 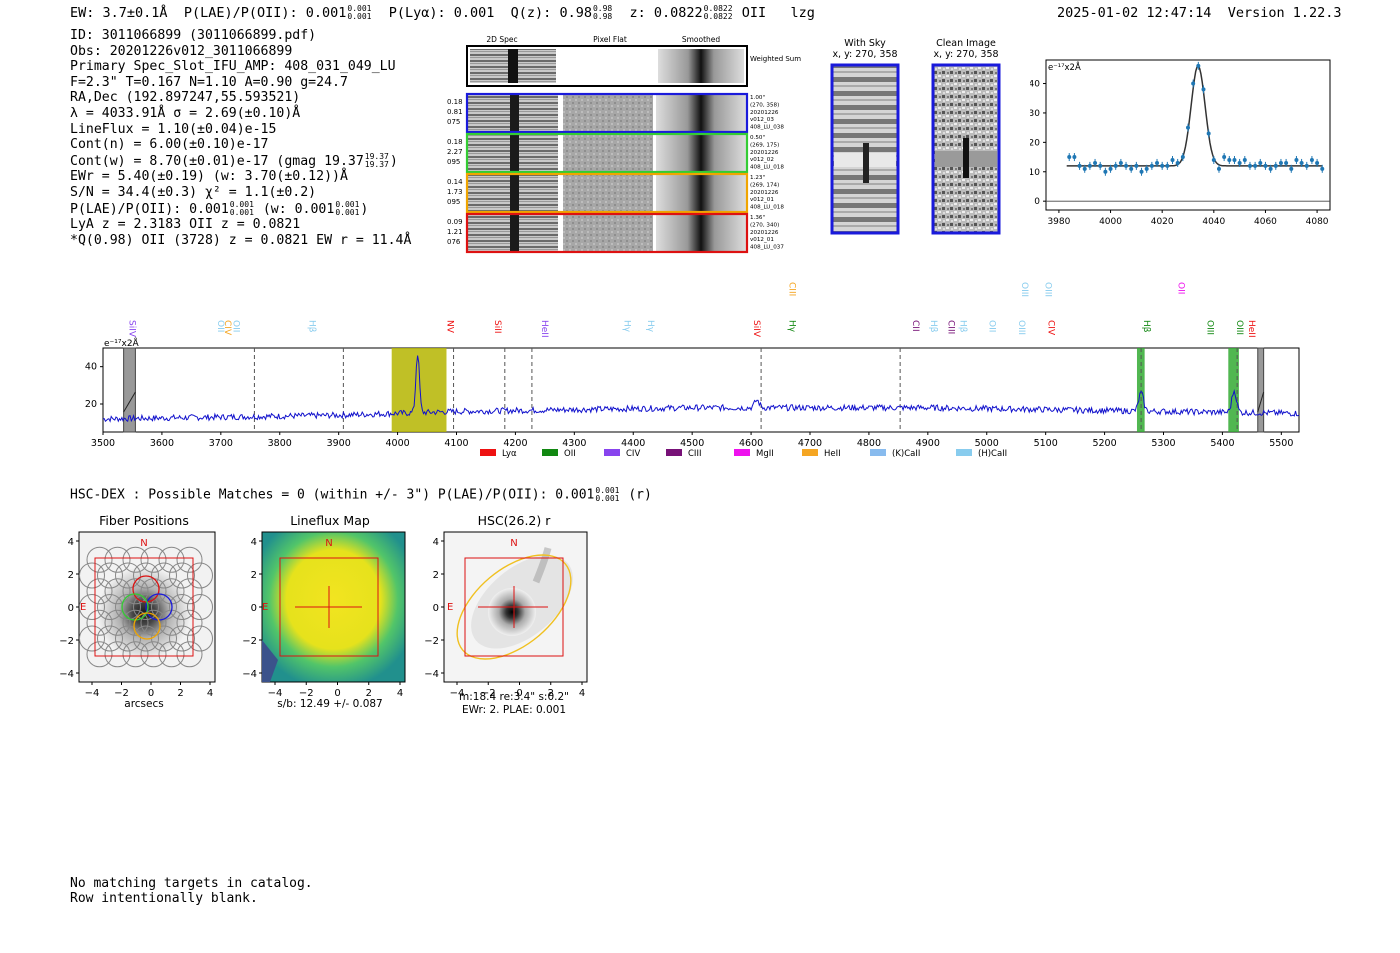 What do you see at coordinates (337, 693) in the screenshot?
I see `x-tick-label: 0` at bounding box center [337, 693].